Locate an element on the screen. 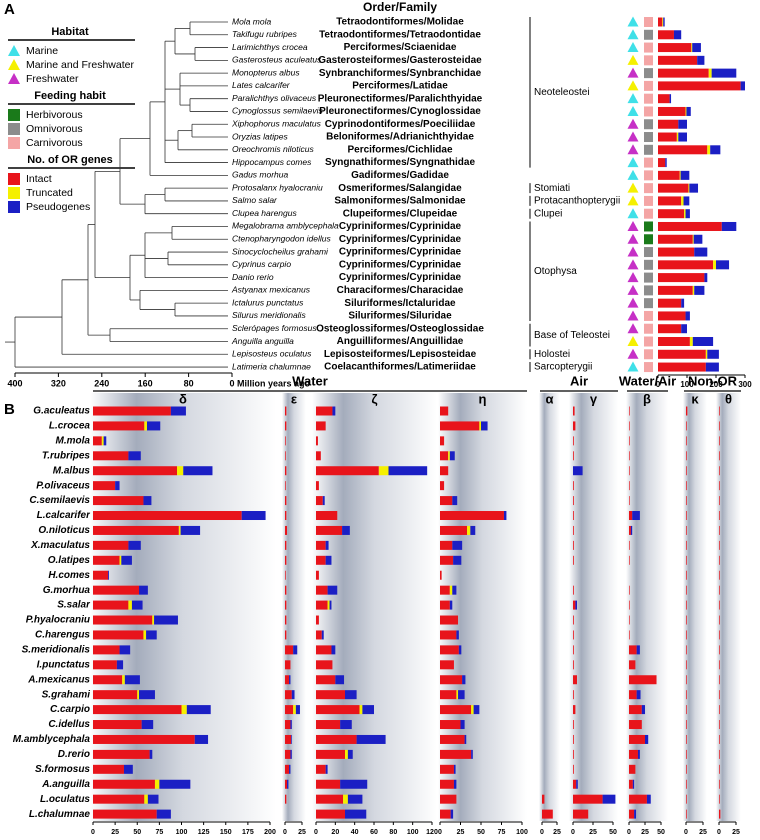  family-label: Lepisosteiformes/Lepisosteidae is located at coordinates (400, 354).